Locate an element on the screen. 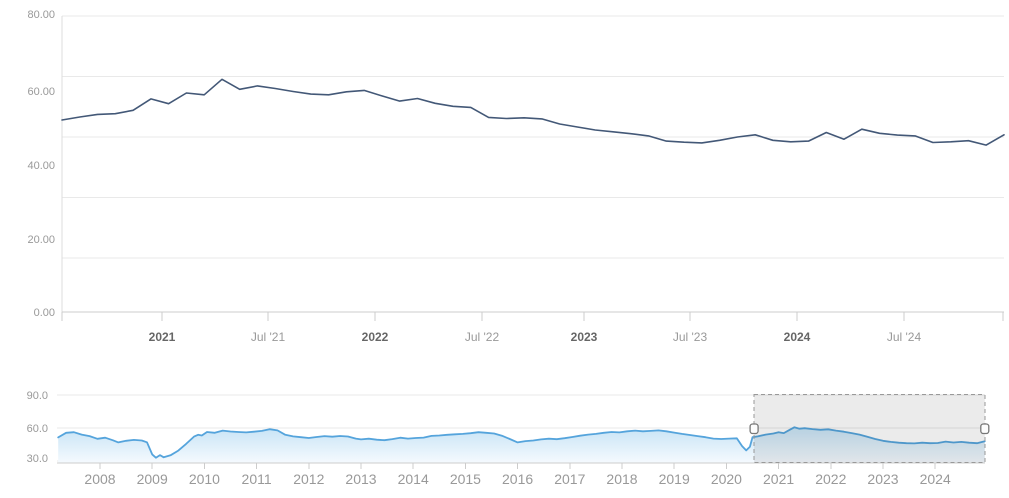 The height and width of the screenshot is (498, 1009). nav-x-label-2020: 2020 is located at coordinates (726, 479).